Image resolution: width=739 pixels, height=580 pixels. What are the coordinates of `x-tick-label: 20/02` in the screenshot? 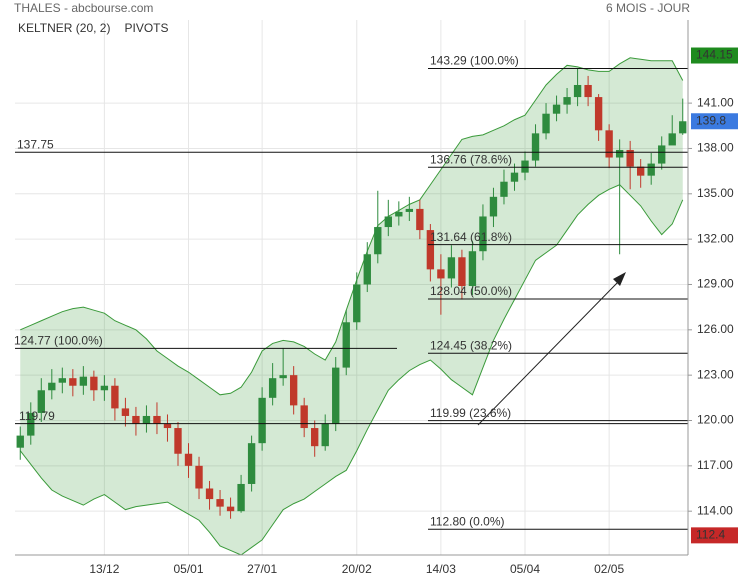 It's located at (357, 569).